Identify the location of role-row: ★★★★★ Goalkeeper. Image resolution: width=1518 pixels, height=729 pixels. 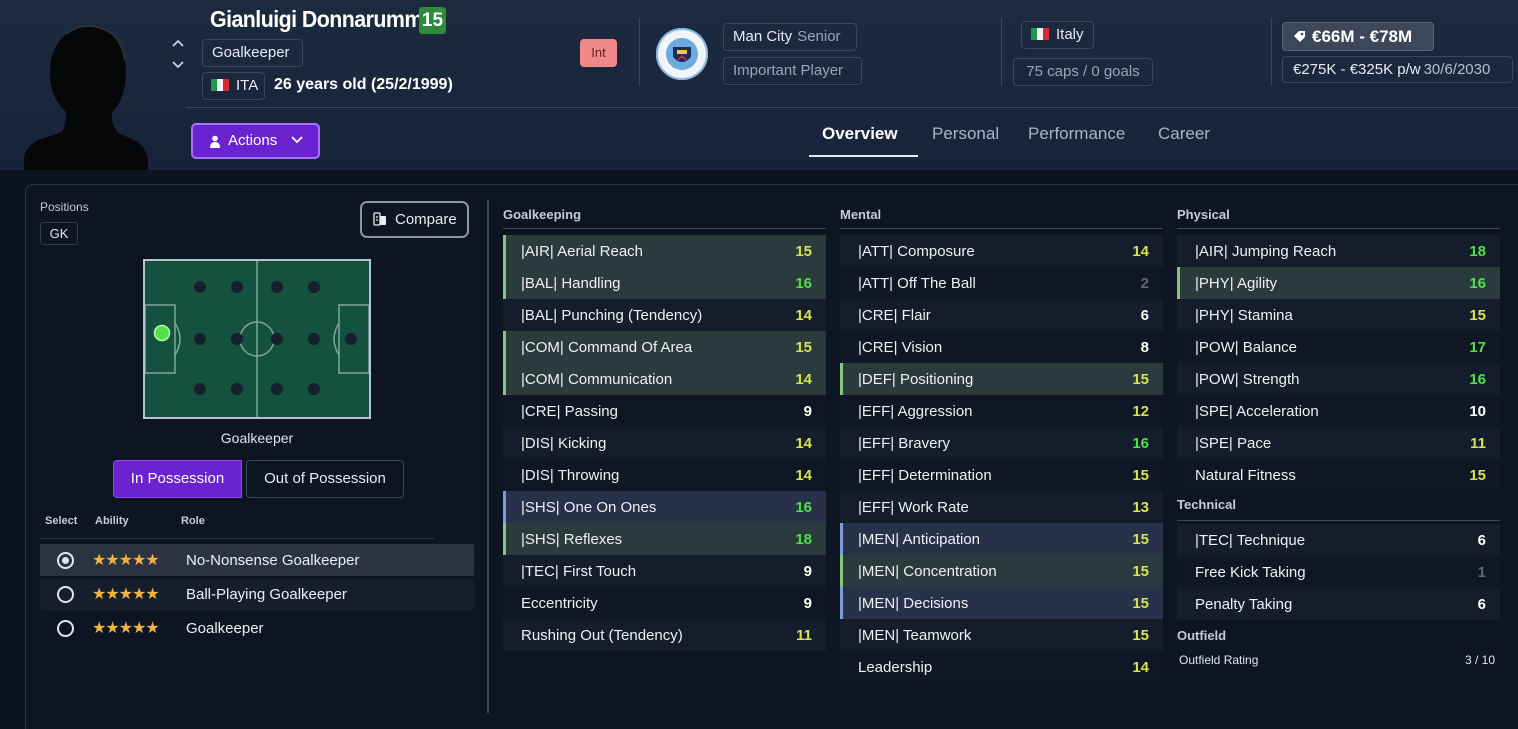
(257, 628).